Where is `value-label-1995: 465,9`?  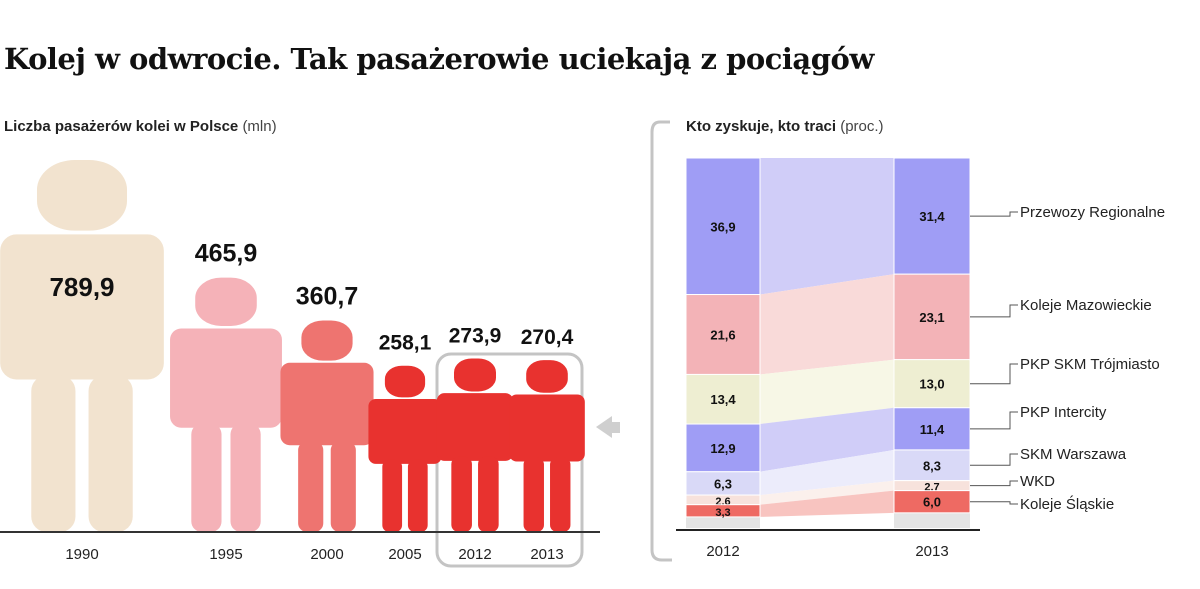
value-label-1995: 465,9 is located at coordinates (226, 254).